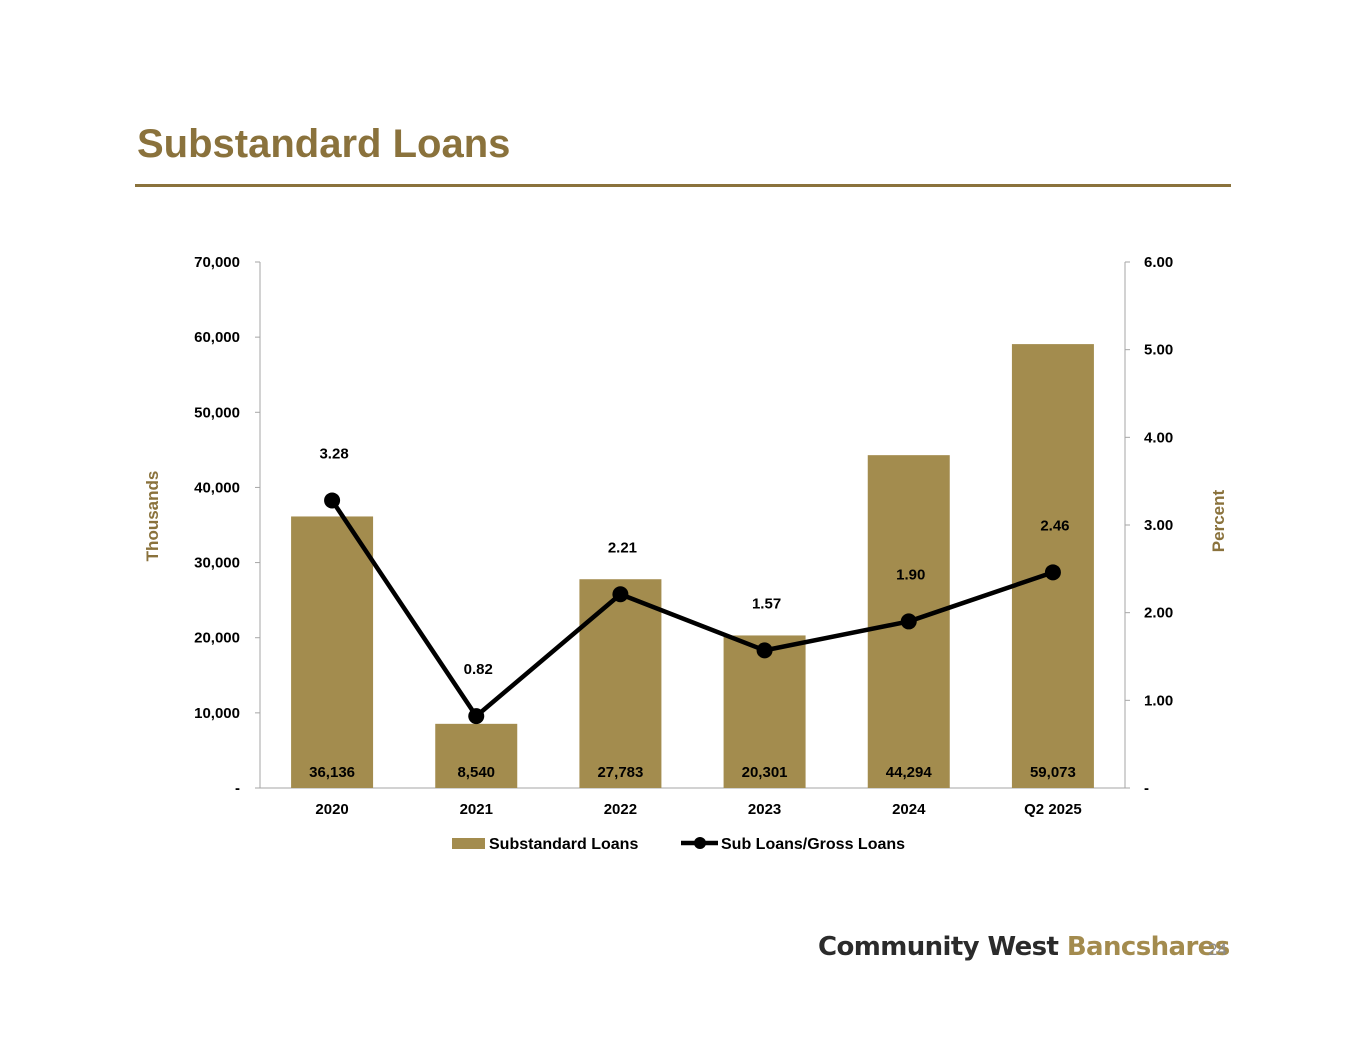 The height and width of the screenshot is (1055, 1365). What do you see at coordinates (217, 337) in the screenshot?
I see `y-tick-label-left: 60,000` at bounding box center [217, 337].